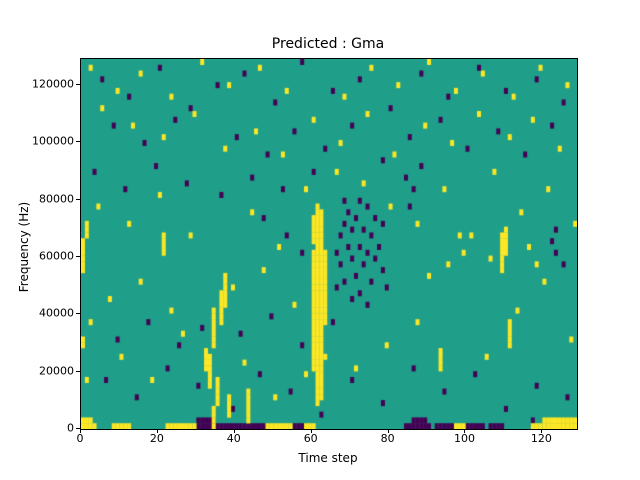 Image resolution: width=640 pixels, height=480 pixels. What do you see at coordinates (70, 428) in the screenshot?
I see `y-tick-label: 0` at bounding box center [70, 428].